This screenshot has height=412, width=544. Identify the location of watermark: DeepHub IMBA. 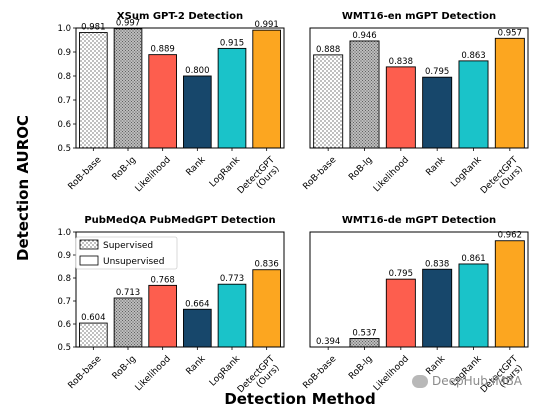
(467, 381).